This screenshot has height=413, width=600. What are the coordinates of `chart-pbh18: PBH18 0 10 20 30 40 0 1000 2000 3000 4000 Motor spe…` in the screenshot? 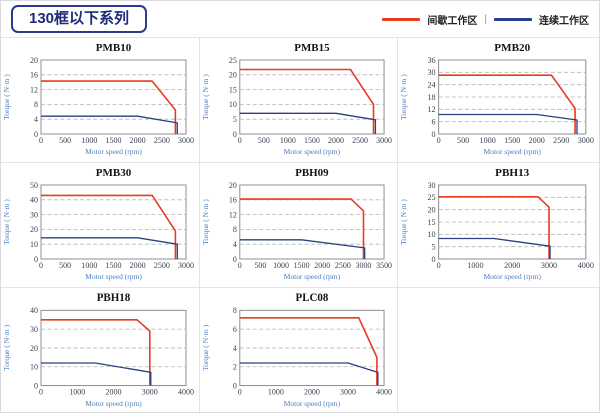 It's located at (100, 350).